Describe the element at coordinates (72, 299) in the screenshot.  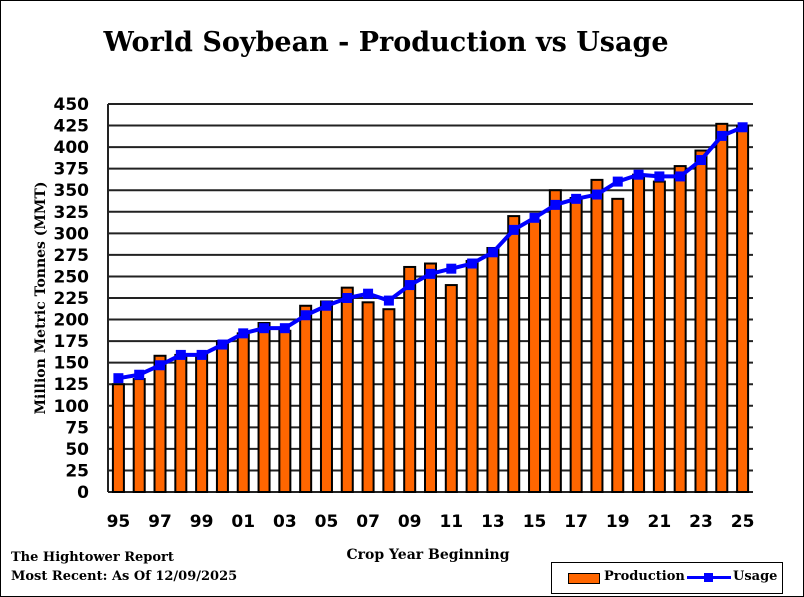
I see `y-tick-label: 225` at that location.